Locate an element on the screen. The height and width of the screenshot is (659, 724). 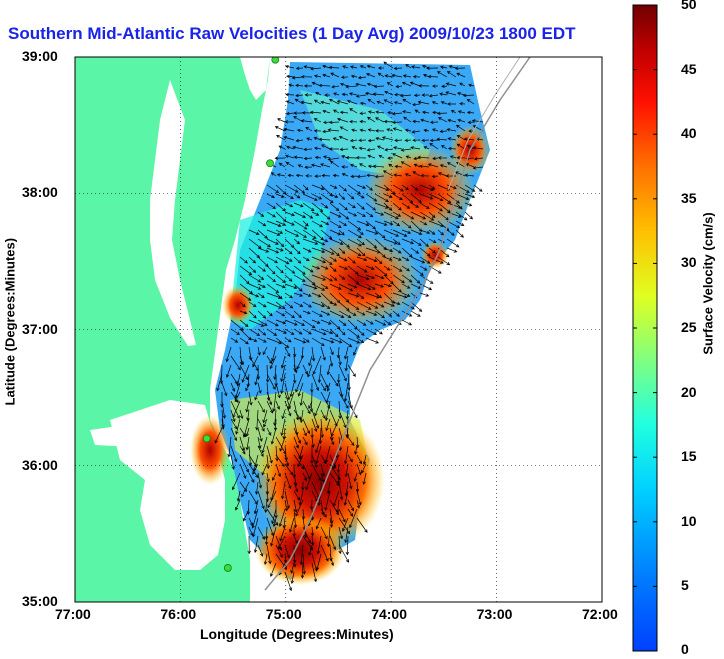
colorbar-tick-label: 10 is located at coordinates (689, 520).